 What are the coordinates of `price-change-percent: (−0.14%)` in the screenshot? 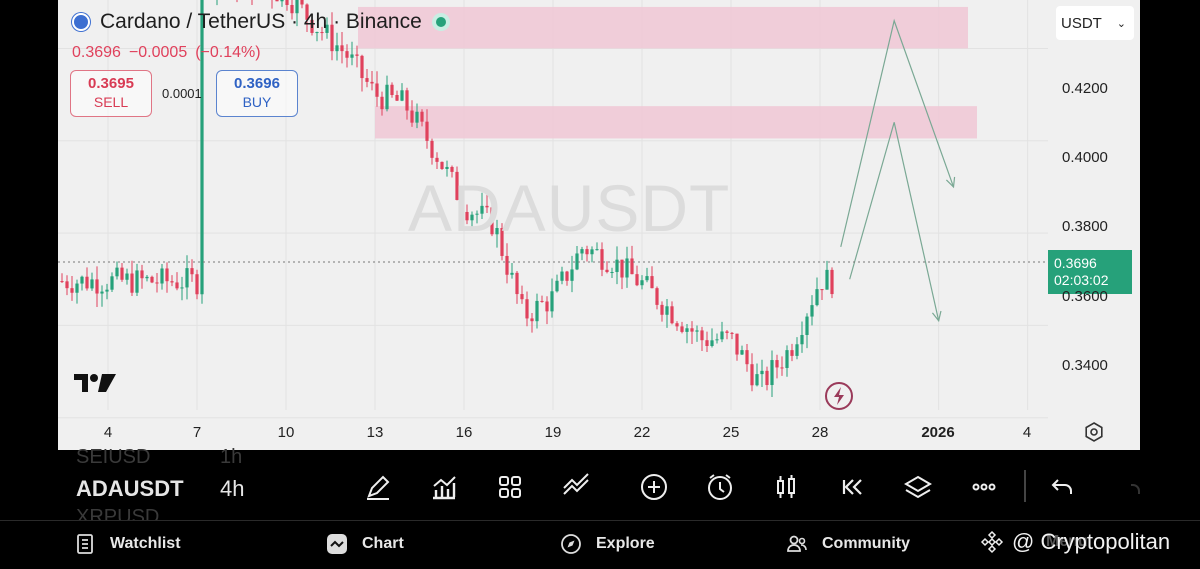 It's located at (228, 52).